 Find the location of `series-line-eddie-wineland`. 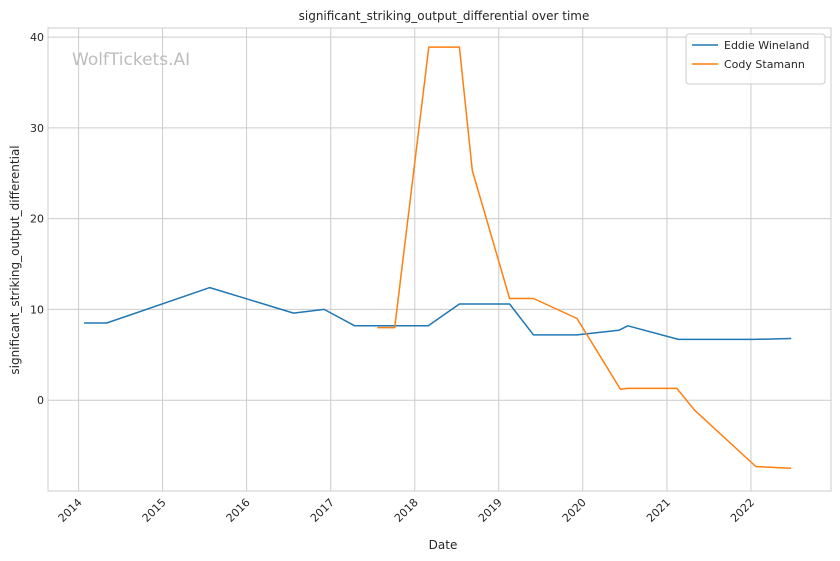

series-line-eddie-wineland is located at coordinates (438, 313).